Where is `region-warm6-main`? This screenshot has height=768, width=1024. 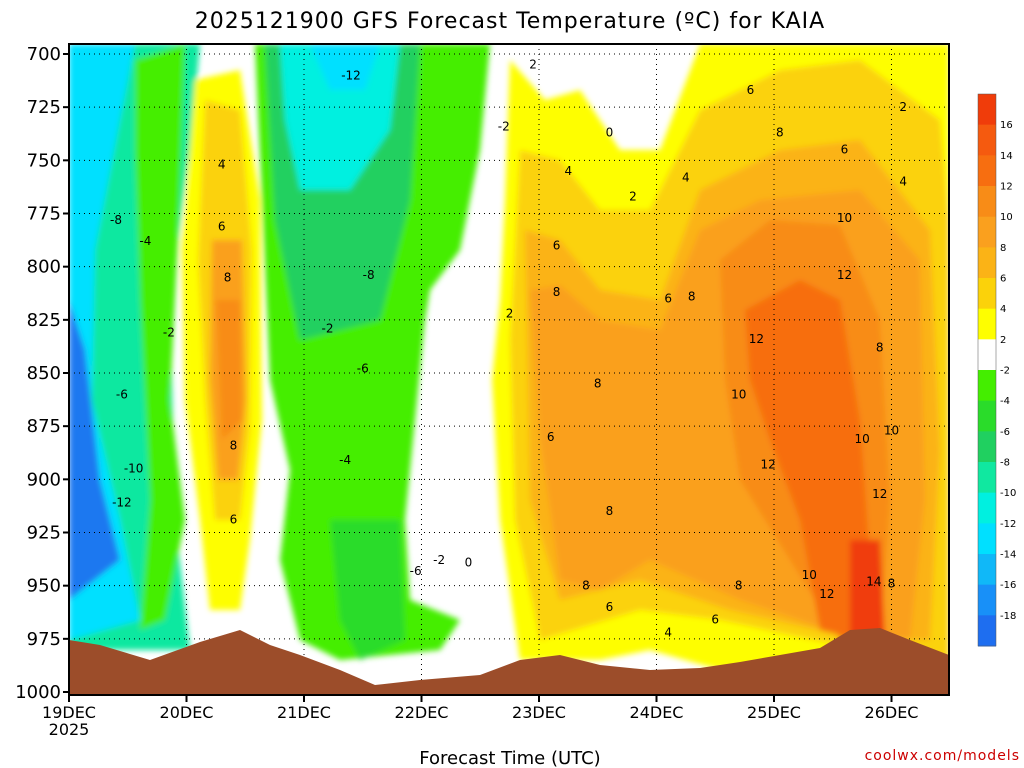 region-warm6-main is located at coordinates (807, 460).